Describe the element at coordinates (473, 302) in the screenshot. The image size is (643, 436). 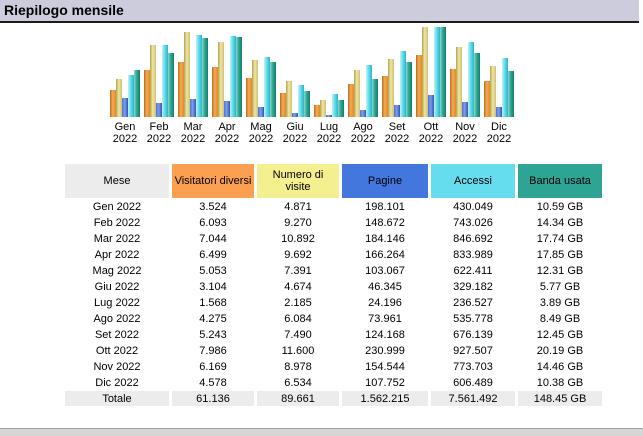
I see `table-cell: 236.527` at that location.